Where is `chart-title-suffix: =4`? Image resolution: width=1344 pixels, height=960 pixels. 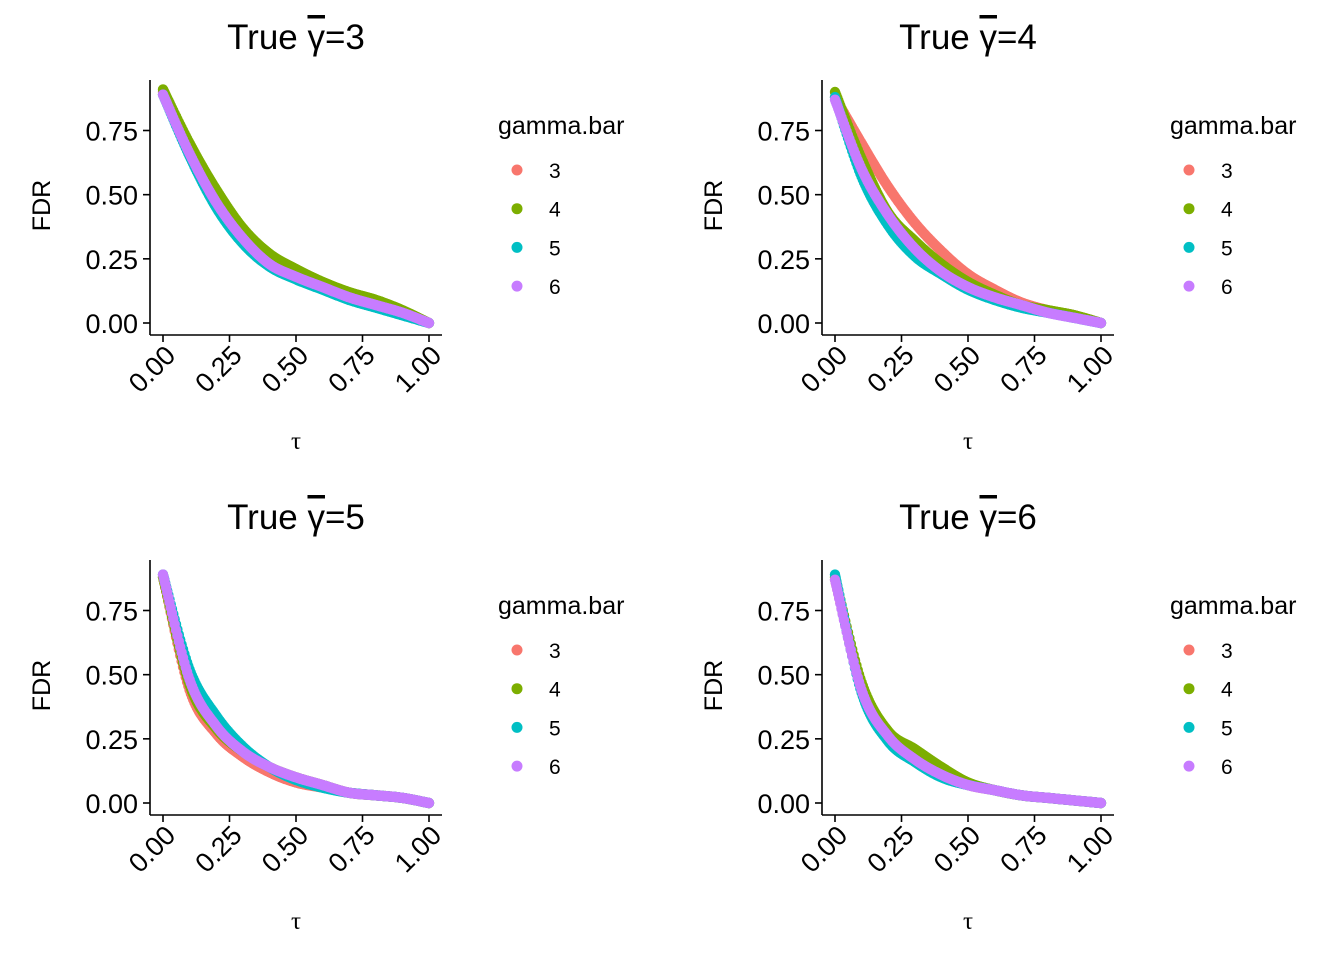
chart-title-suffix: =4 is located at coordinates (1017, 37).